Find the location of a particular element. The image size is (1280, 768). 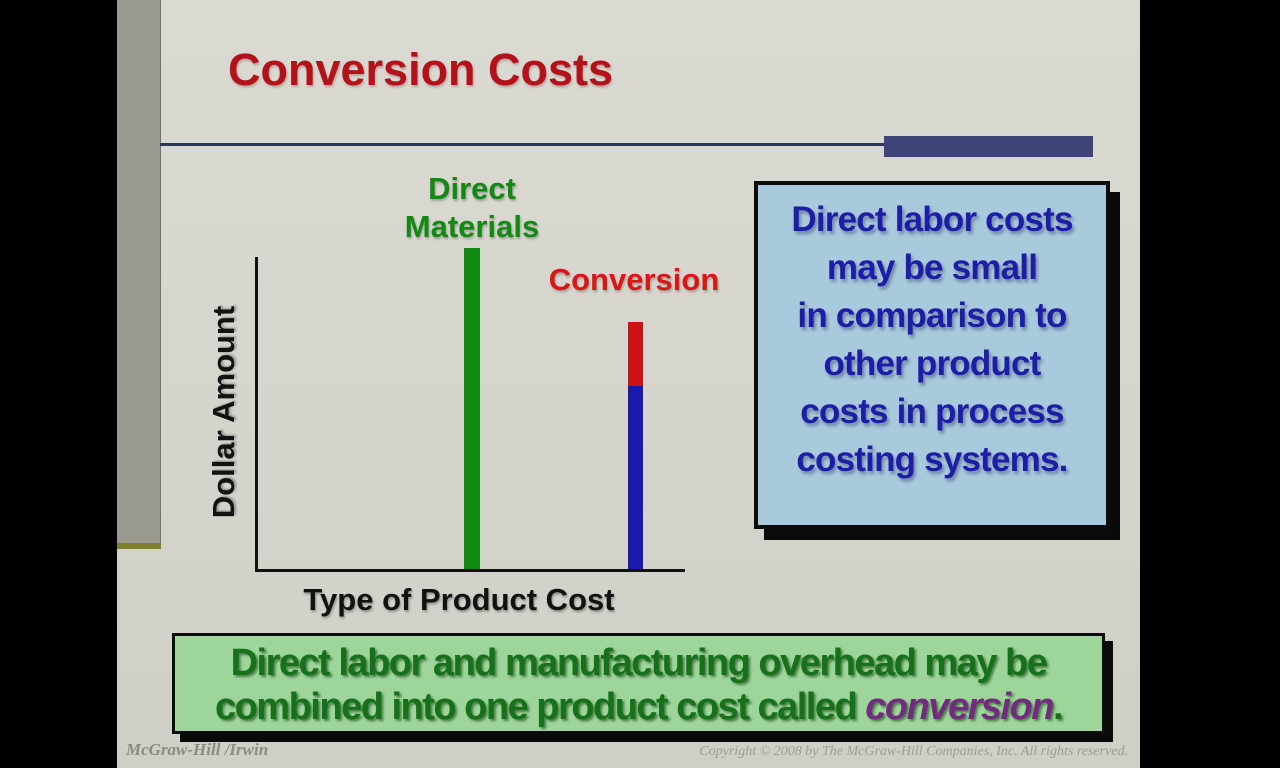

callout-line: costing systems. is located at coordinates (932, 459).